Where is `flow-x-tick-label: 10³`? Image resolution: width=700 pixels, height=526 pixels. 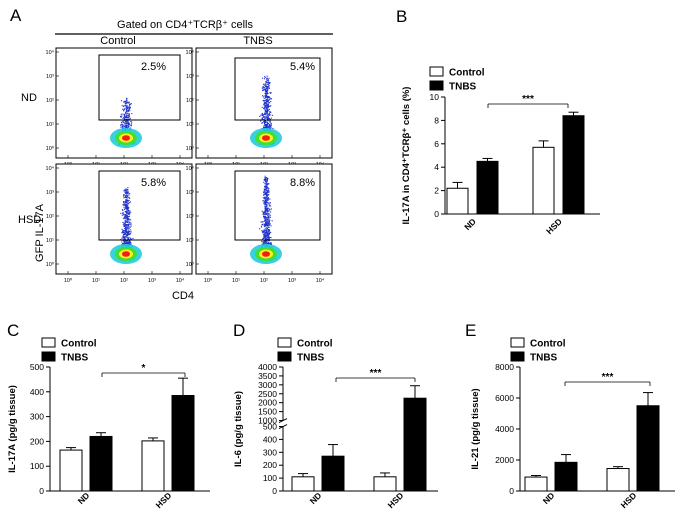 flow-x-tick-label: 10³ is located at coordinates (152, 281).